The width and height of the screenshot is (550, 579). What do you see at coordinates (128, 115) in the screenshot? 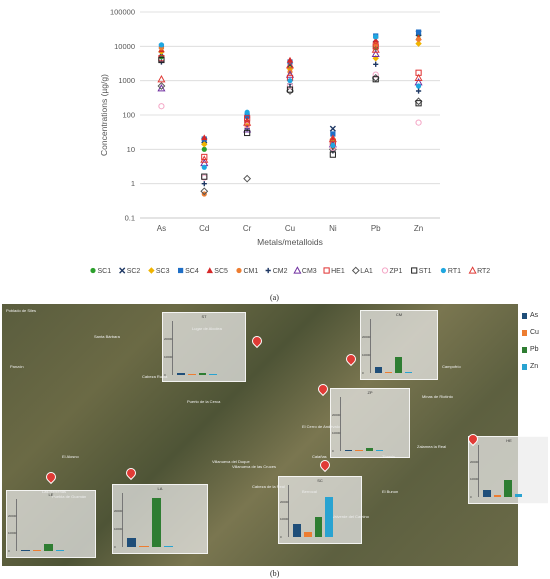
I see `y-tick-label: 100` at bounding box center [128, 115].